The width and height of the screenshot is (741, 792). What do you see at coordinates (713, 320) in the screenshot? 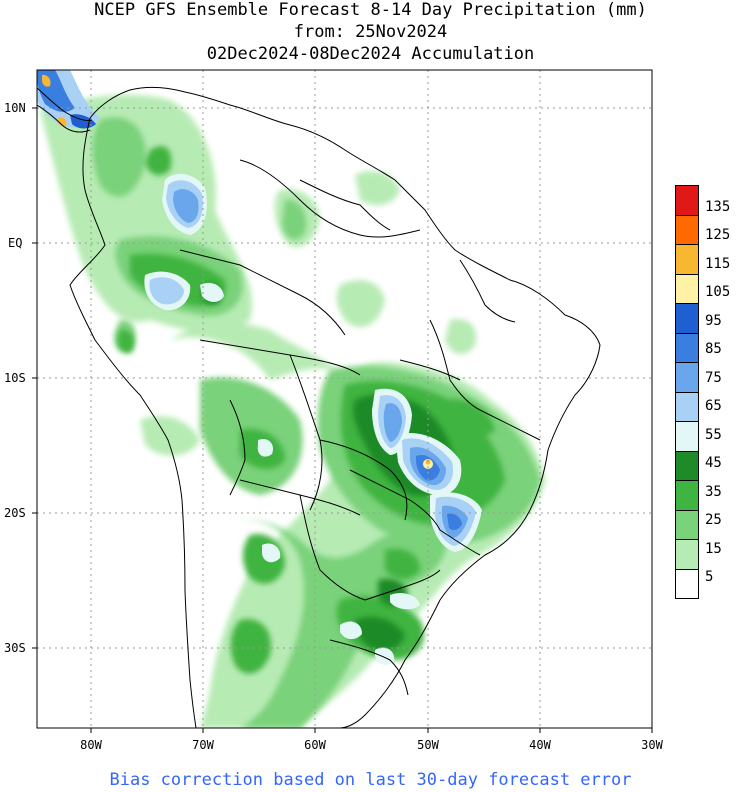
I see `legend-label: 95` at bounding box center [713, 320].